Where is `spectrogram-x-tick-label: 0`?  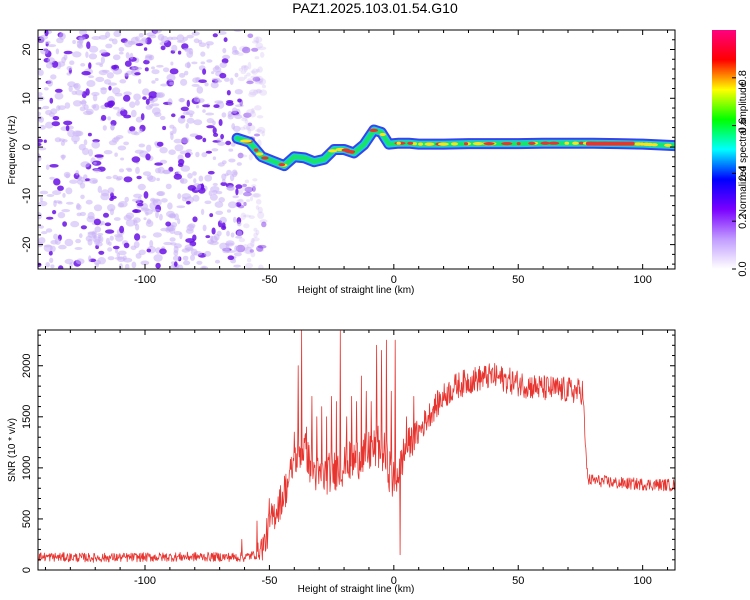
spectrogram-x-tick-label: 0 is located at coordinates (394, 280).